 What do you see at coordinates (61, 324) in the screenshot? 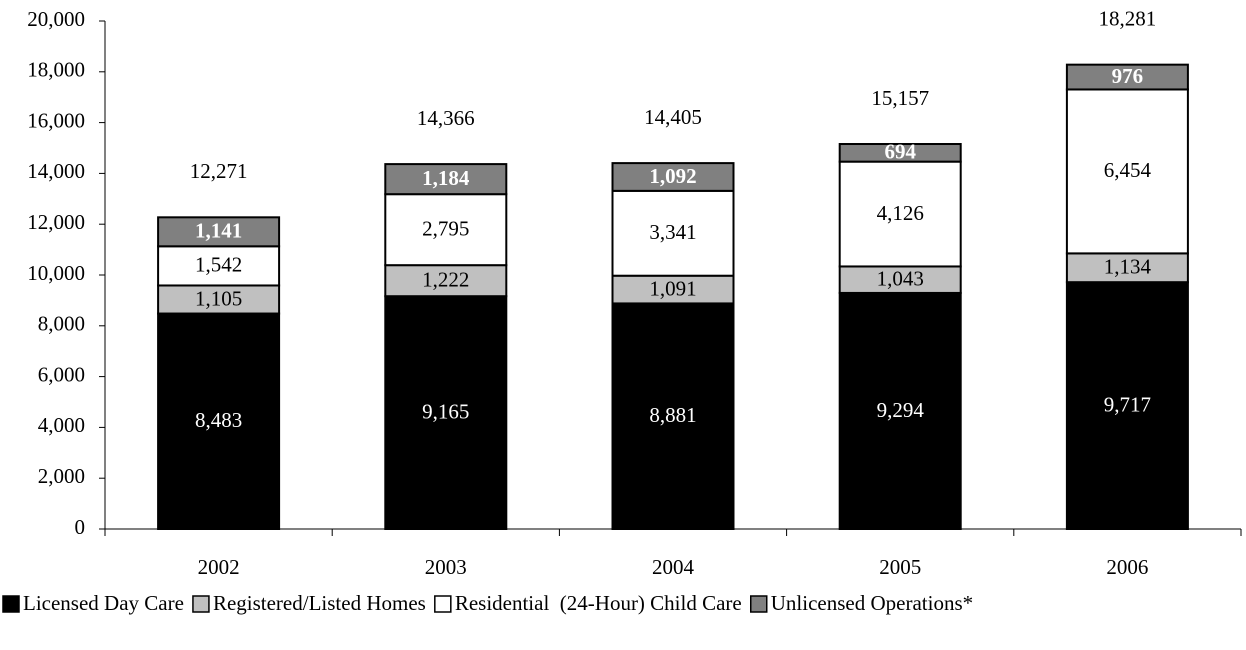
I see `y-tick-label: 8,000` at bounding box center [61, 324].